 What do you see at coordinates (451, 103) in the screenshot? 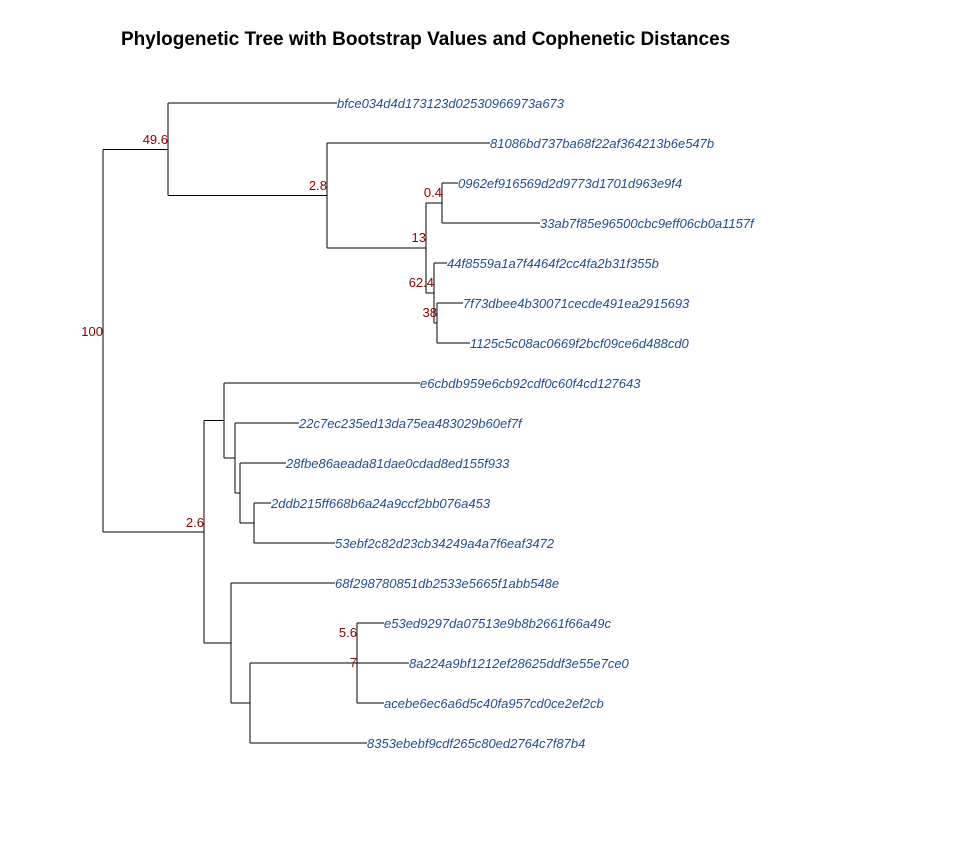
I see `tip-label: bfce034d4d173123d02530966973a673` at bounding box center [451, 103].